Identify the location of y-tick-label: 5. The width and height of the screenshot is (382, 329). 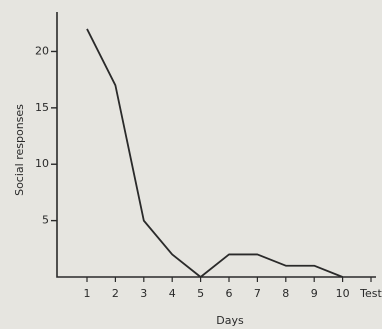
(45, 220).